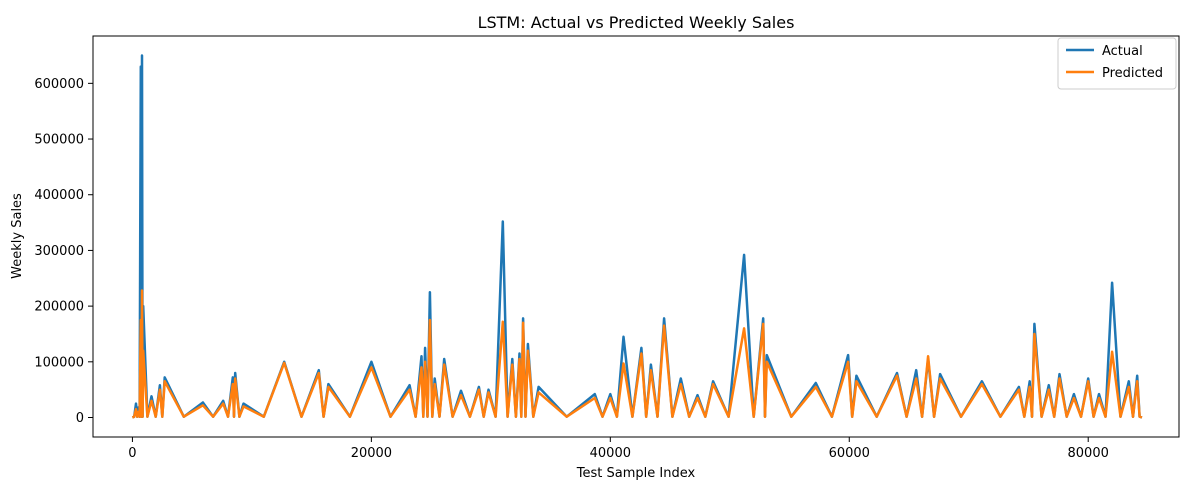  Describe the element at coordinates (132, 453) in the screenshot. I see `x-tick-label: 0` at that location.